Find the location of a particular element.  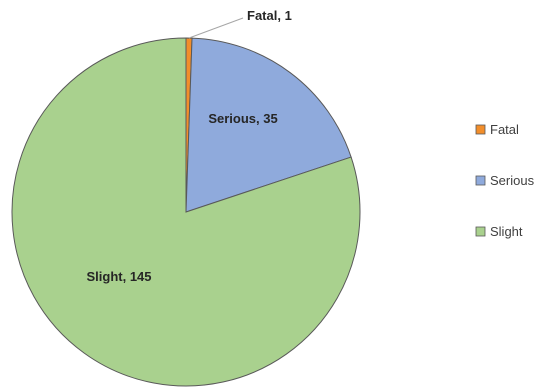

leader-line-fatal is located at coordinates (216, 28).